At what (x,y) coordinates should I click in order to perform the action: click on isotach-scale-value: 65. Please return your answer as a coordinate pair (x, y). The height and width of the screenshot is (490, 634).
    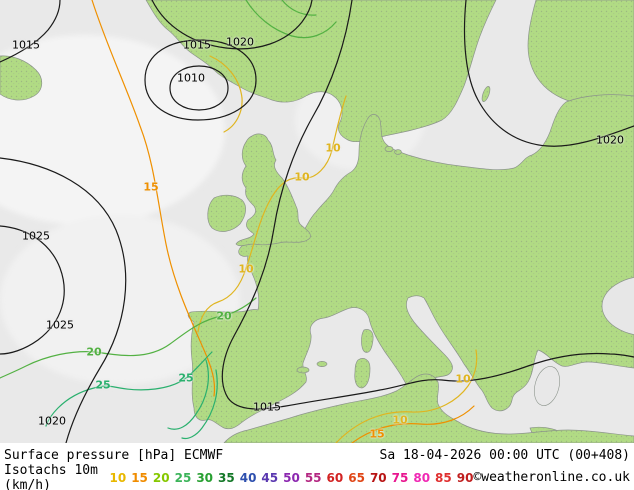
    Looking at the image, I should click on (356, 477).